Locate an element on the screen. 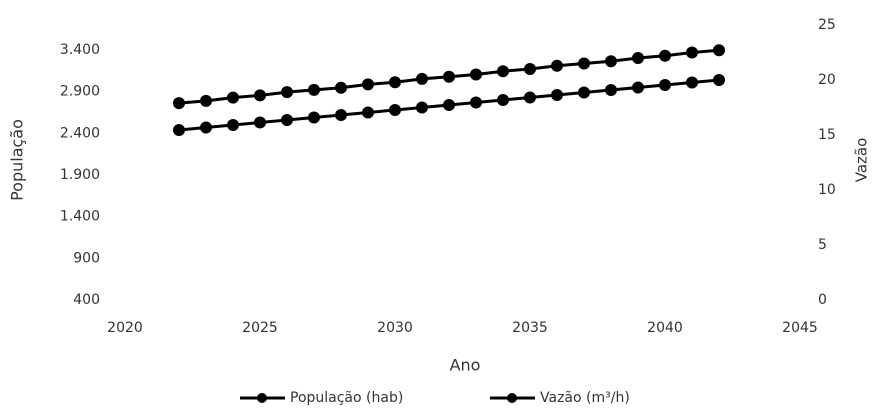  x-tick-label: 2035 is located at coordinates (530, 328).